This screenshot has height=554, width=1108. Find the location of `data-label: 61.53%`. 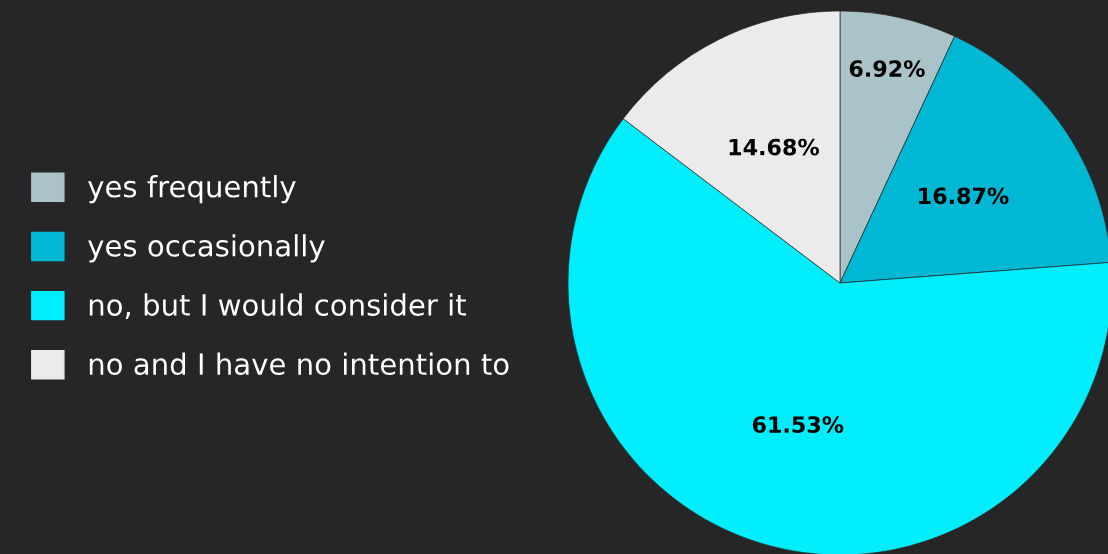

data-label: 61.53% is located at coordinates (798, 424).